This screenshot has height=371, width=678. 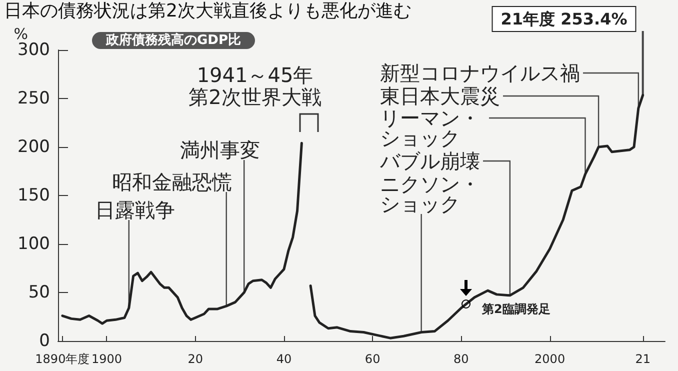 What do you see at coordinates (34, 196) in the screenshot?
I see `y-tick-label: 150` at bounding box center [34, 196].